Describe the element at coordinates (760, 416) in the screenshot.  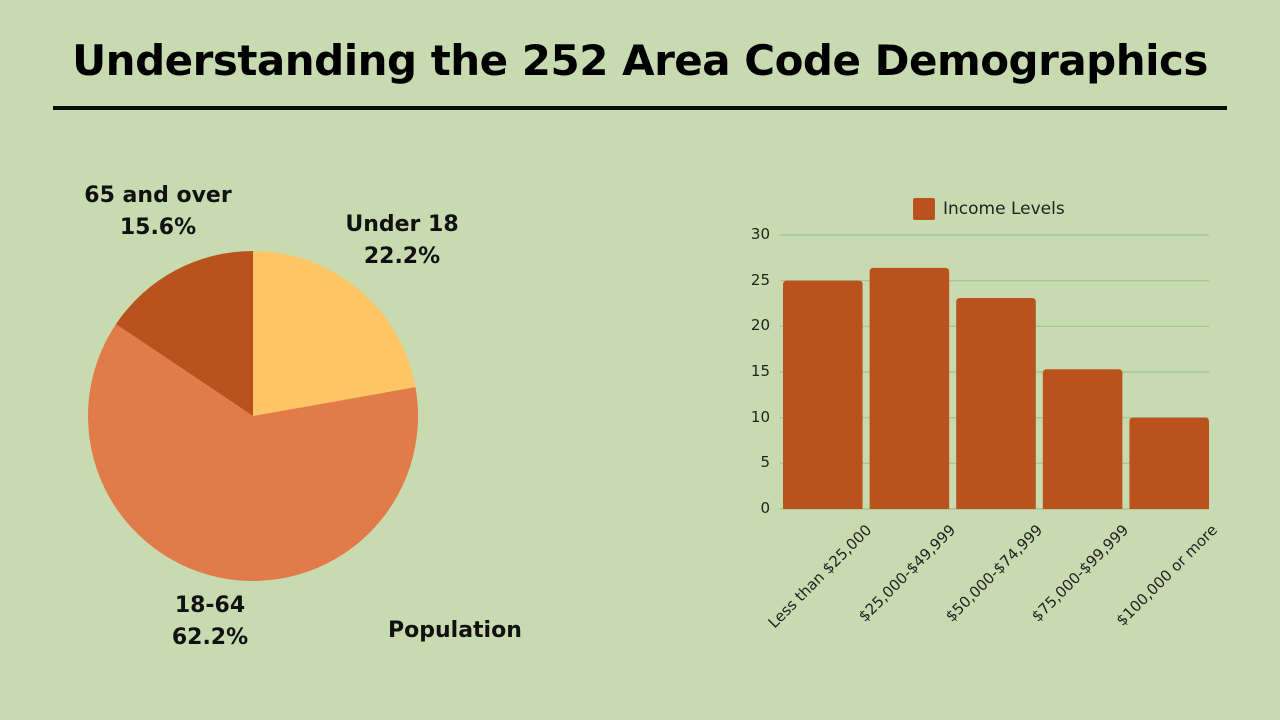
I see `y-tick-label: 10` at that location.